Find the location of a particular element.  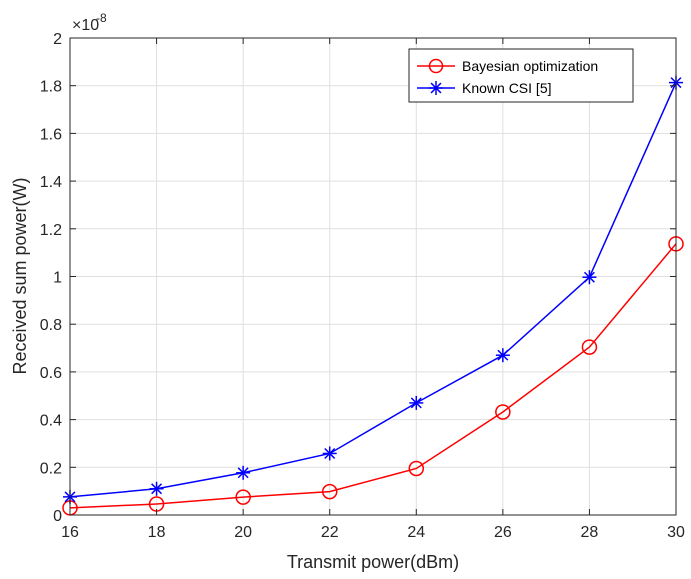

y-tick-label: 2 is located at coordinates (57, 39).